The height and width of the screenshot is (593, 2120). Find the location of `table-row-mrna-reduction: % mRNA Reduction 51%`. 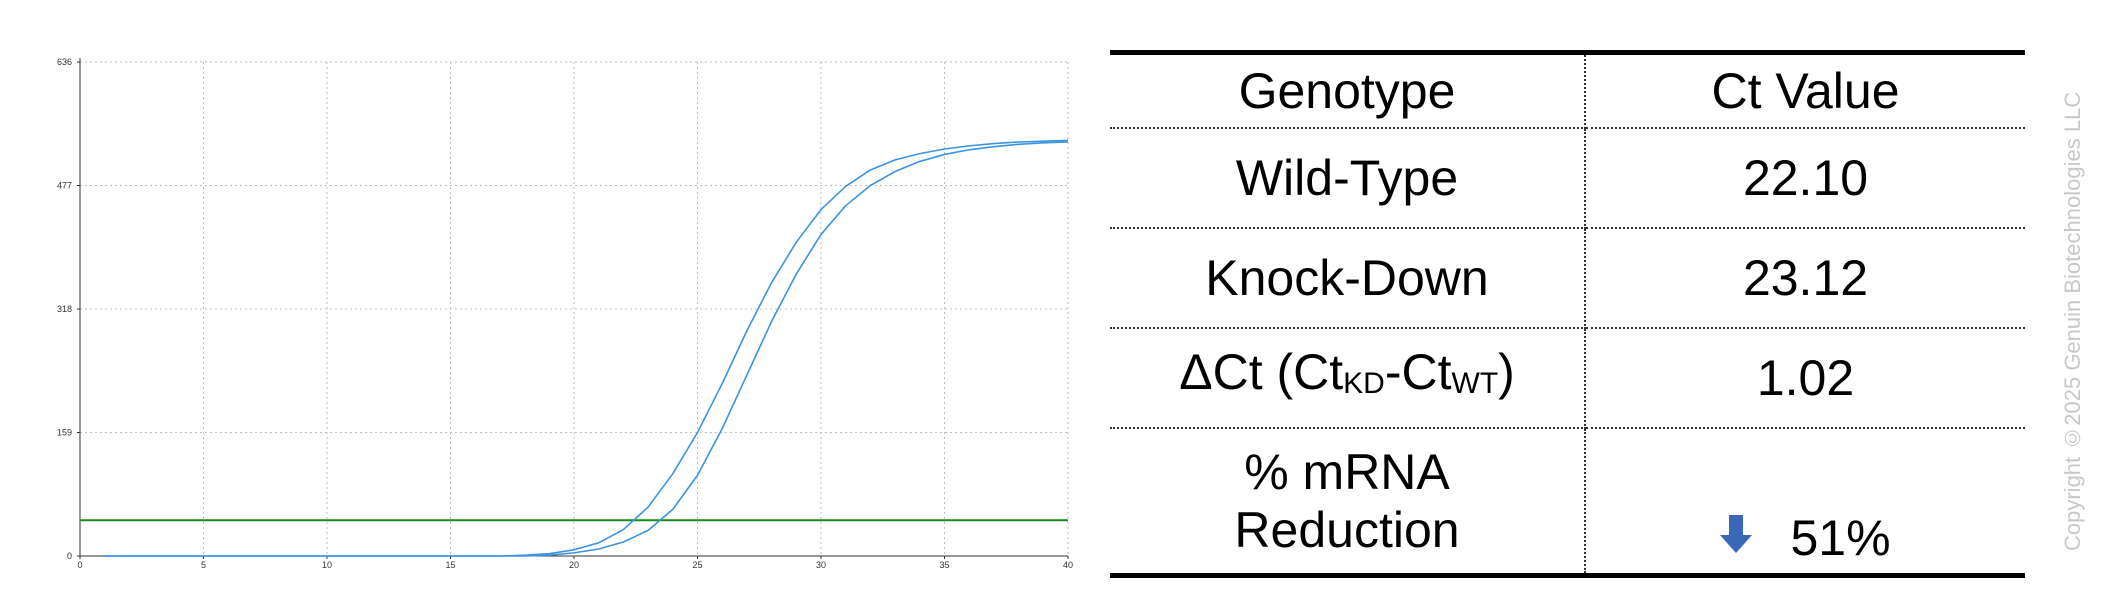

table-row-mrna-reduction: % mRNA Reduction 51% is located at coordinates (1567, 502).